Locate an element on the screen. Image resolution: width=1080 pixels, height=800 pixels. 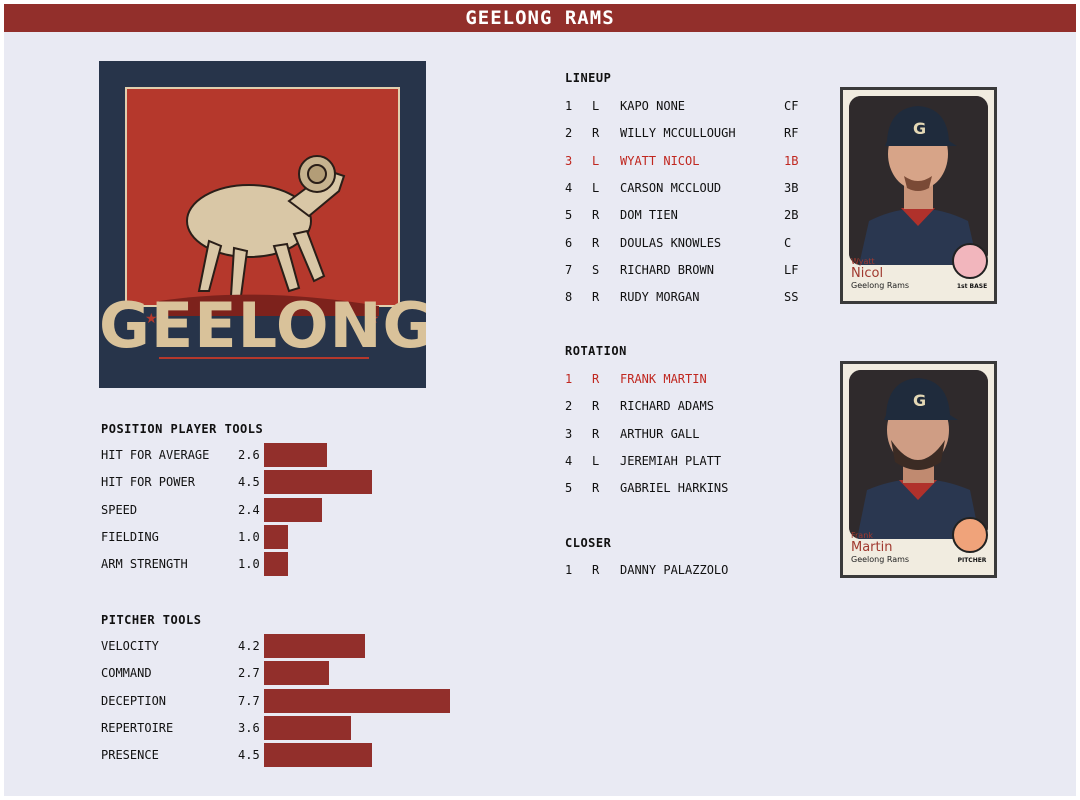
player-position: RF is located at coordinates (791, 133).